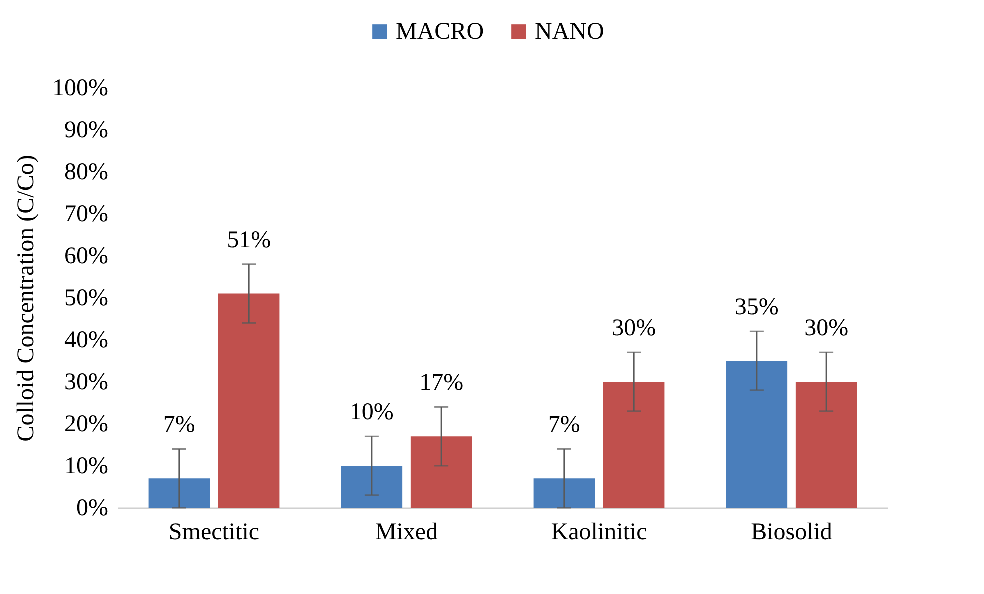 The height and width of the screenshot is (594, 984). Describe the element at coordinates (86, 467) in the screenshot. I see `y-tick-label: 10%` at that location.